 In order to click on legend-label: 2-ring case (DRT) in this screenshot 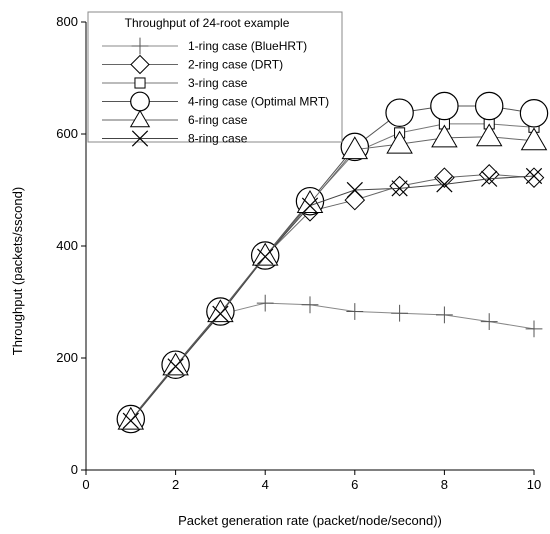, I will do `click(235, 65)`.